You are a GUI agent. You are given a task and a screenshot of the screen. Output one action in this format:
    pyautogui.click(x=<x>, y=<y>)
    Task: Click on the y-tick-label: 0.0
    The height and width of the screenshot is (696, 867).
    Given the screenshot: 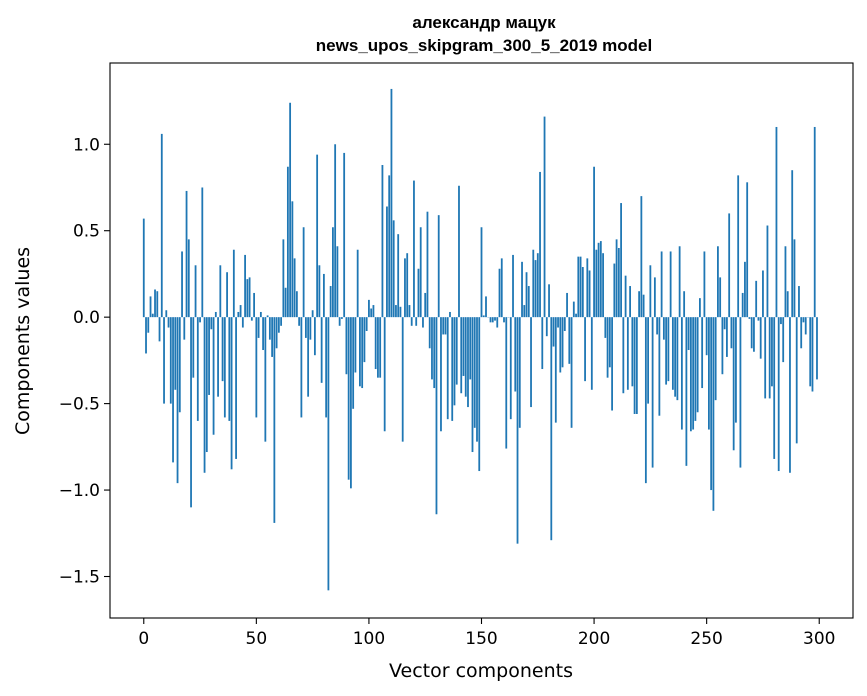 What is the action you would take?
    pyautogui.click(x=86, y=318)
    